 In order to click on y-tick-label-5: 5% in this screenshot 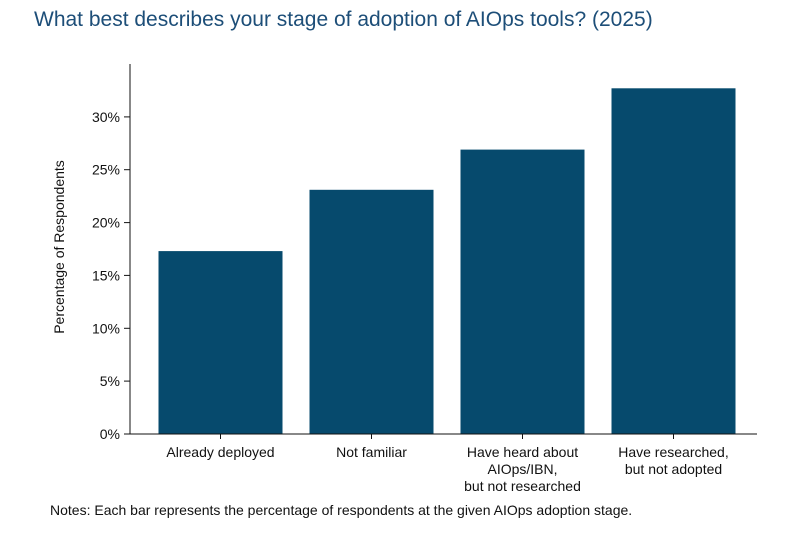, I will do `click(110, 381)`.